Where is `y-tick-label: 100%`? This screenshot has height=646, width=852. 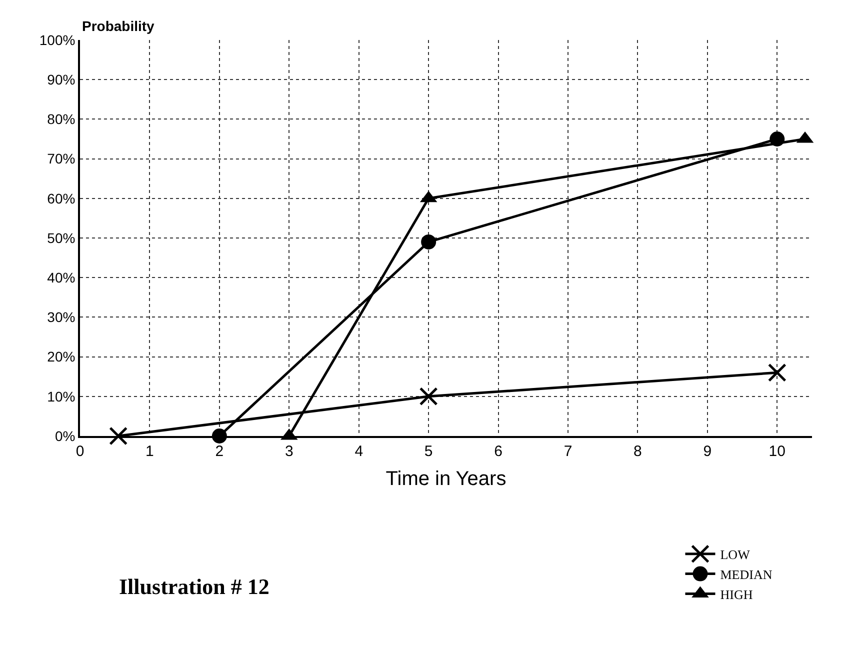 y-tick-label: 100% is located at coordinates (57, 40).